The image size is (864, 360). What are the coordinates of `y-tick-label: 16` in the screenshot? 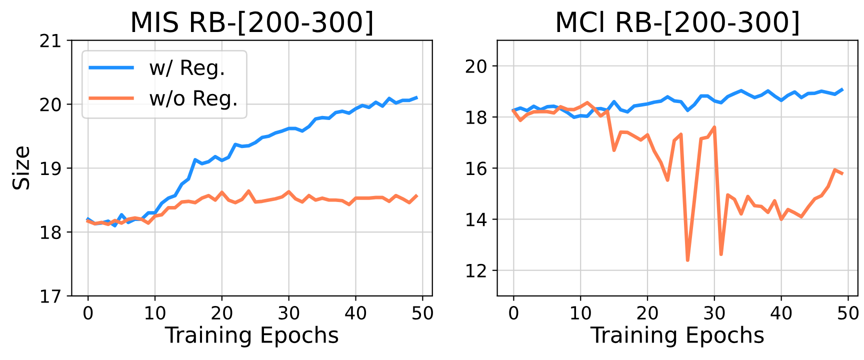 It's located at (476, 169).